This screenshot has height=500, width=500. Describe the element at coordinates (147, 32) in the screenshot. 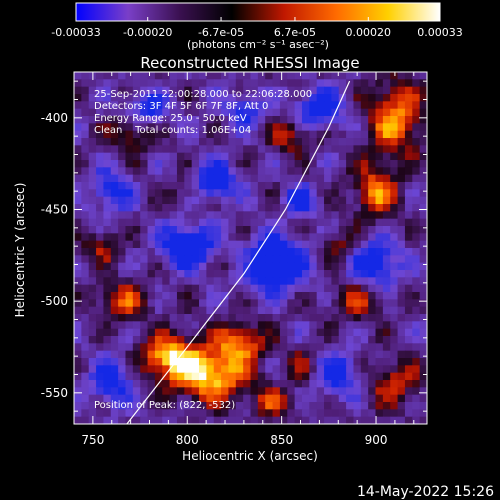

I see `colorbar-tick-label: -0.00020` at that location.